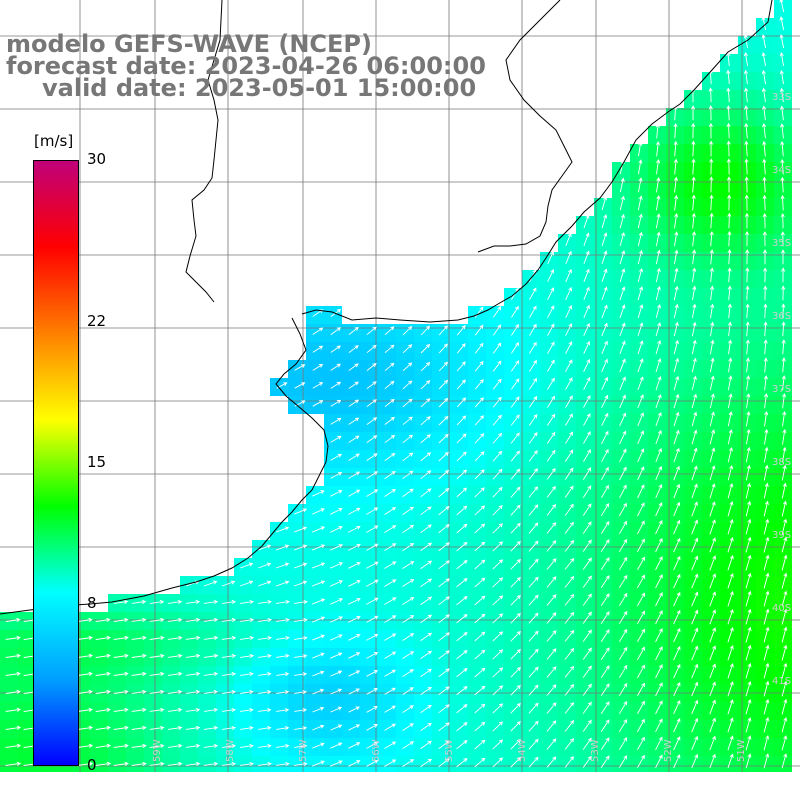  I want to click on lat-label: 35S, so click(781, 243).